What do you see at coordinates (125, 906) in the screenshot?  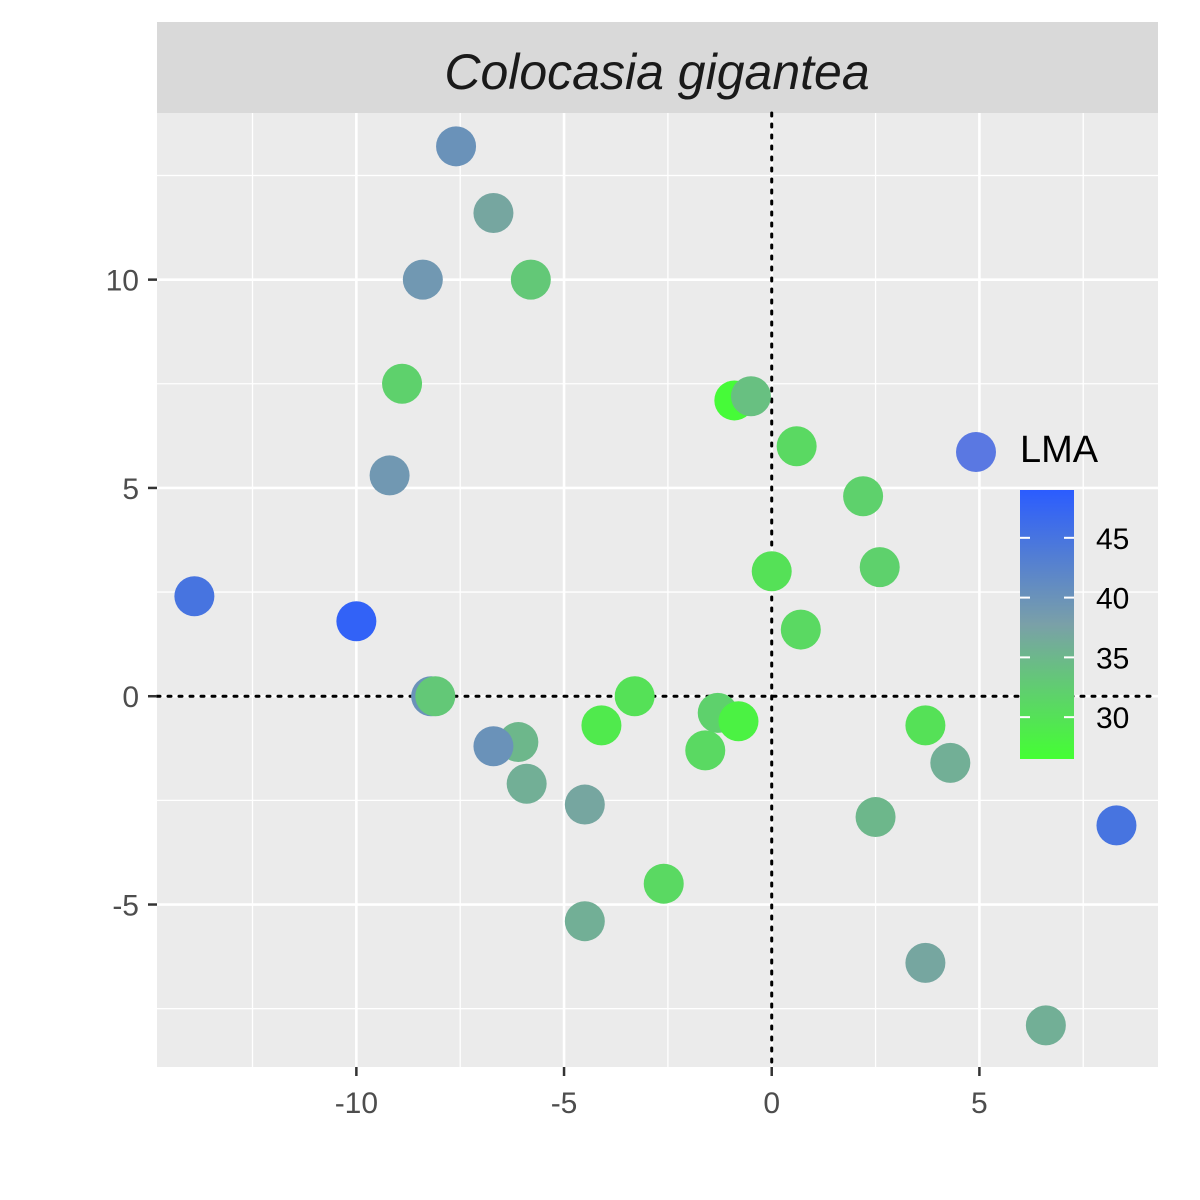 I see `y-tick-label: -5` at bounding box center [125, 906].